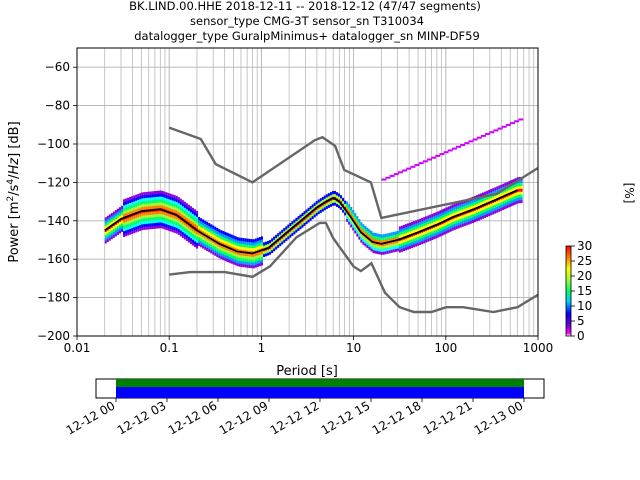  I want to click on coverage-tick-label: 12-13 00, so click(499, 417).